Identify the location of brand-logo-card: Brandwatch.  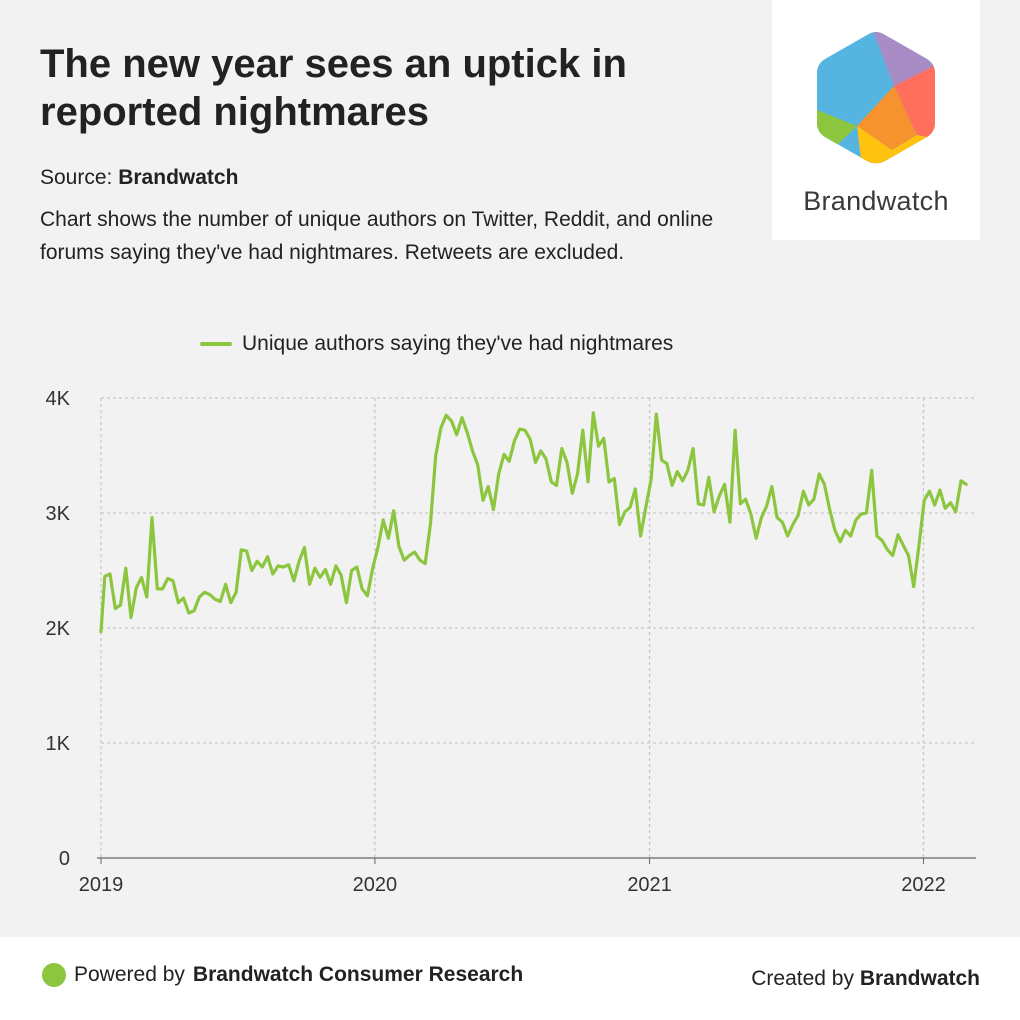
(876, 120).